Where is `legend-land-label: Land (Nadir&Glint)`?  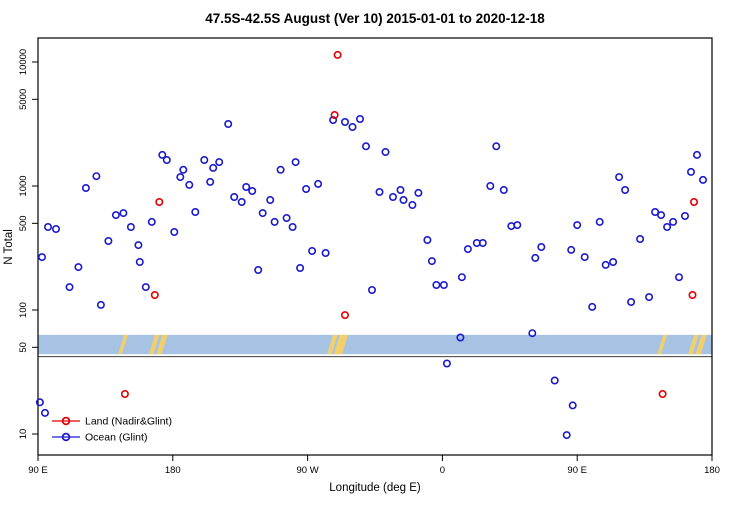 legend-land-label: Land (Nadir&Glint) is located at coordinates (128, 422).